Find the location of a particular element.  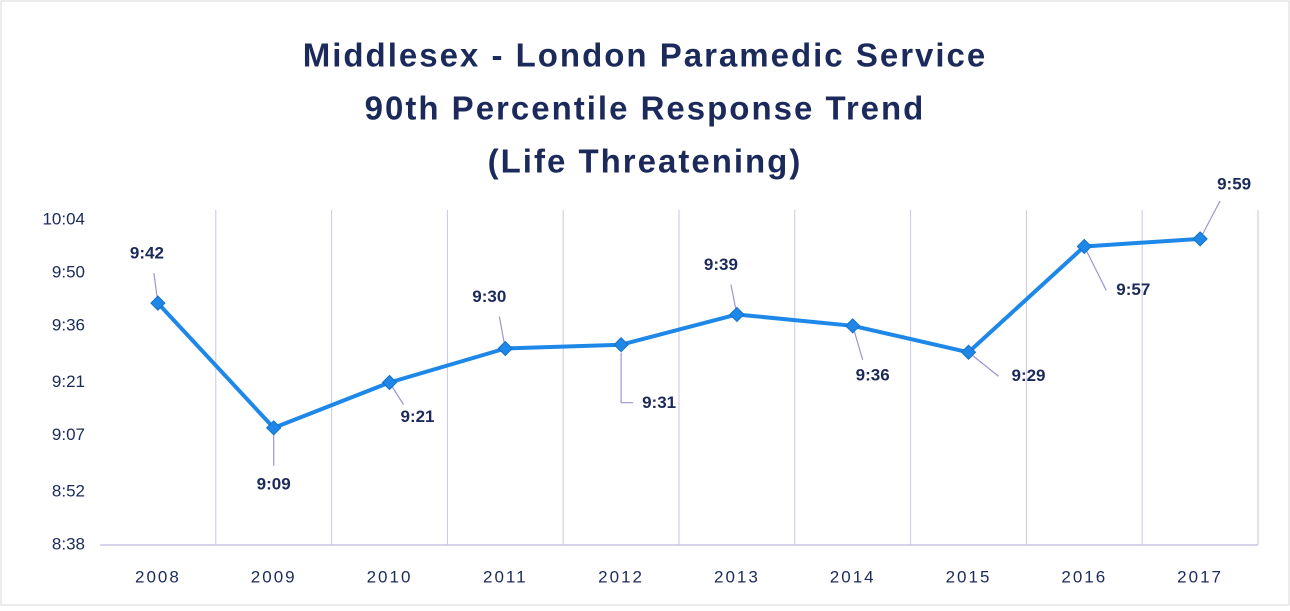

data-label: 9:42 is located at coordinates (147, 253).